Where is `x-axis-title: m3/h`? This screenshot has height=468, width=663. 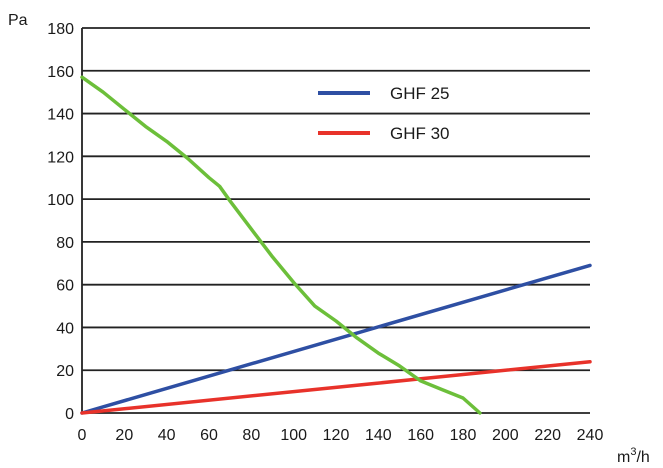 x-axis-title: m3/h is located at coordinates (633, 456).